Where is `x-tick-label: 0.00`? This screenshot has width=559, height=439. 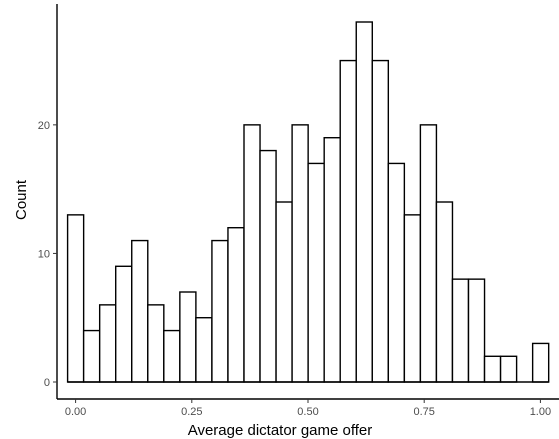
x-tick-label: 0.00 is located at coordinates (75, 412).